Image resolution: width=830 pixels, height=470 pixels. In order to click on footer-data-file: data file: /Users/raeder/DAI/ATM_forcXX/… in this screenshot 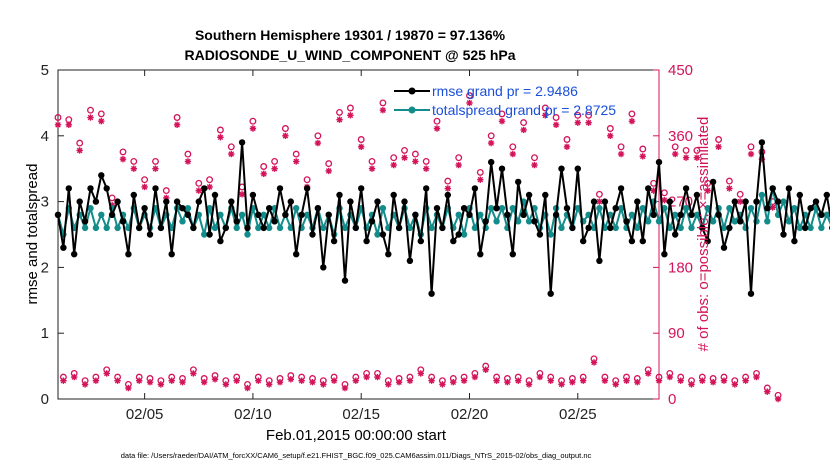, I will do `click(356, 455)`.